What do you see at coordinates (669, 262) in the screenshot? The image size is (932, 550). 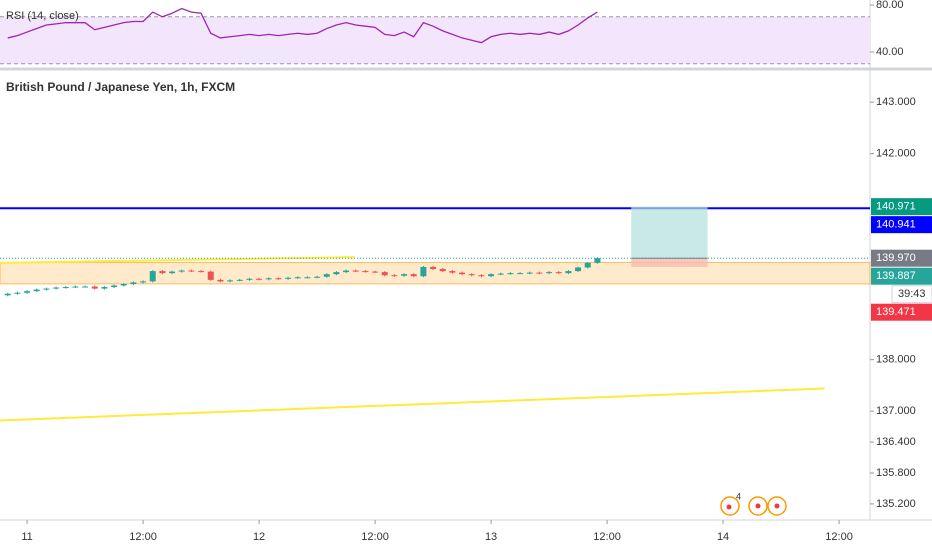 I see `position-stop` at bounding box center [669, 262].